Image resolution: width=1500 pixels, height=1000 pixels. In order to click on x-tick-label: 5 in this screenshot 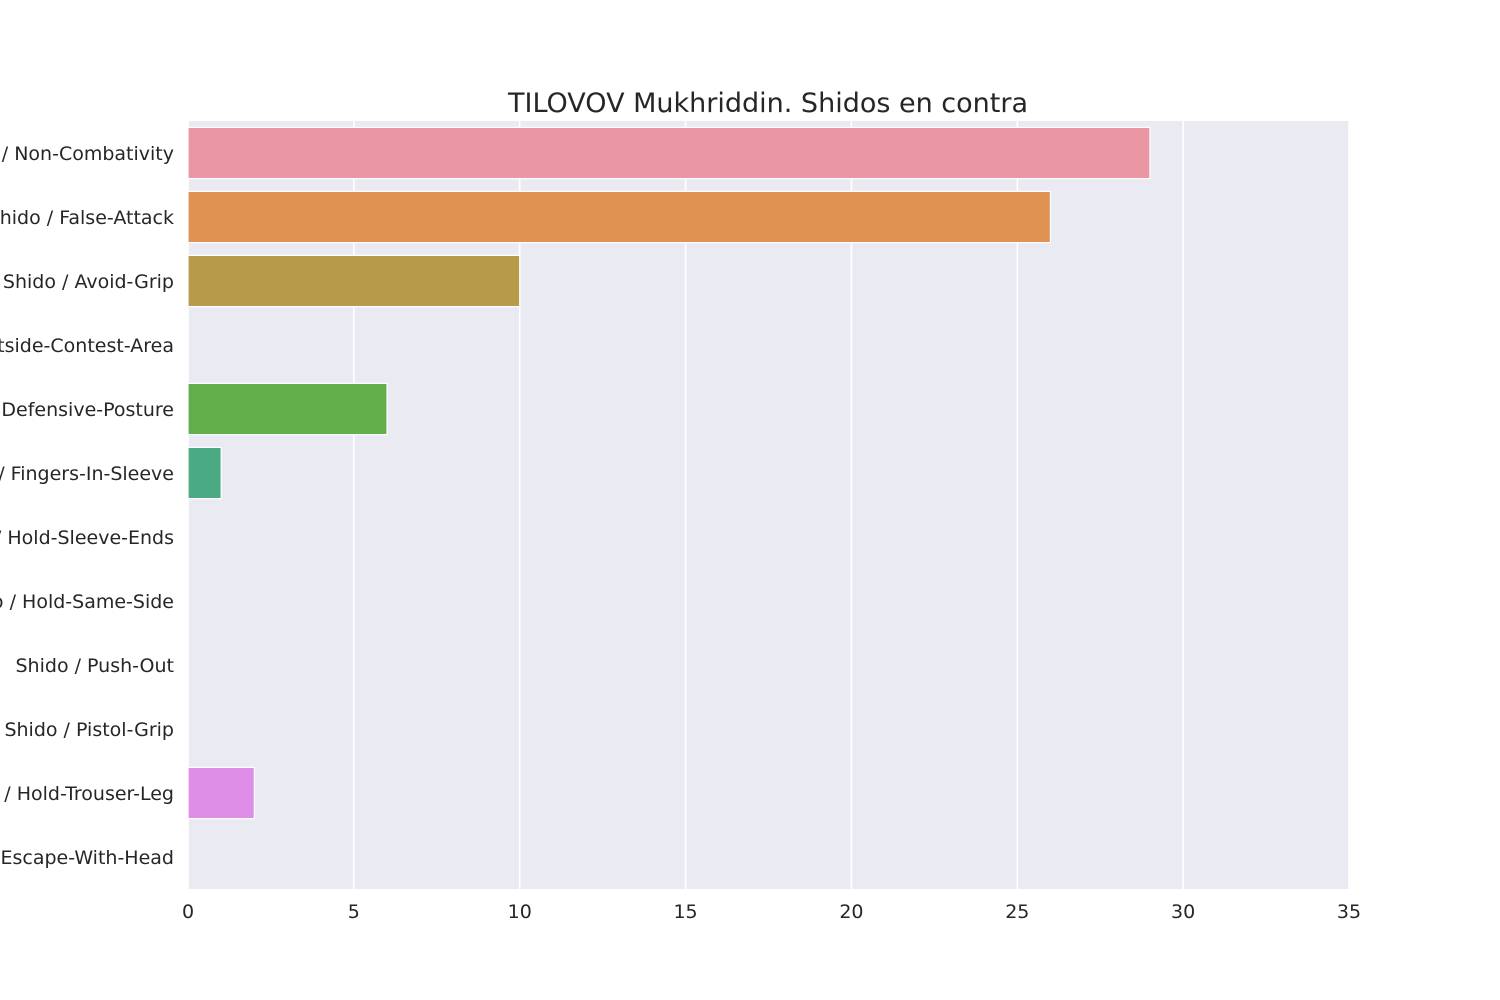, I will do `click(354, 912)`.